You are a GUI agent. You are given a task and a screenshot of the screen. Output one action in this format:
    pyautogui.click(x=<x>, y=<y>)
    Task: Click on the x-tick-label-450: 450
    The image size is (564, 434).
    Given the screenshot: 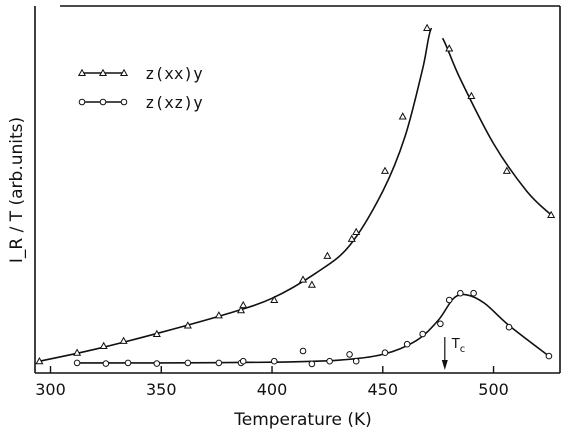 What is the action you would take?
    pyautogui.click(x=383, y=389)
    